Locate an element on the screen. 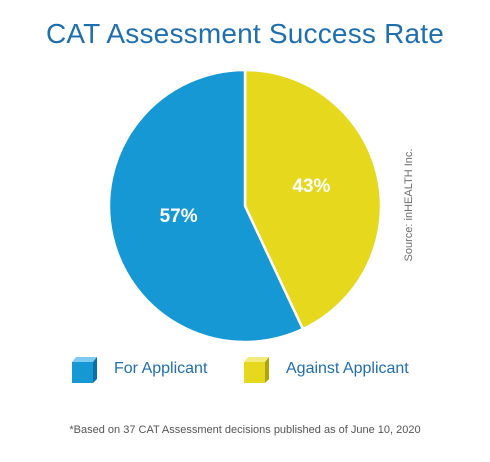  legend-item-for-applicant: For Applicant is located at coordinates (138, 369).